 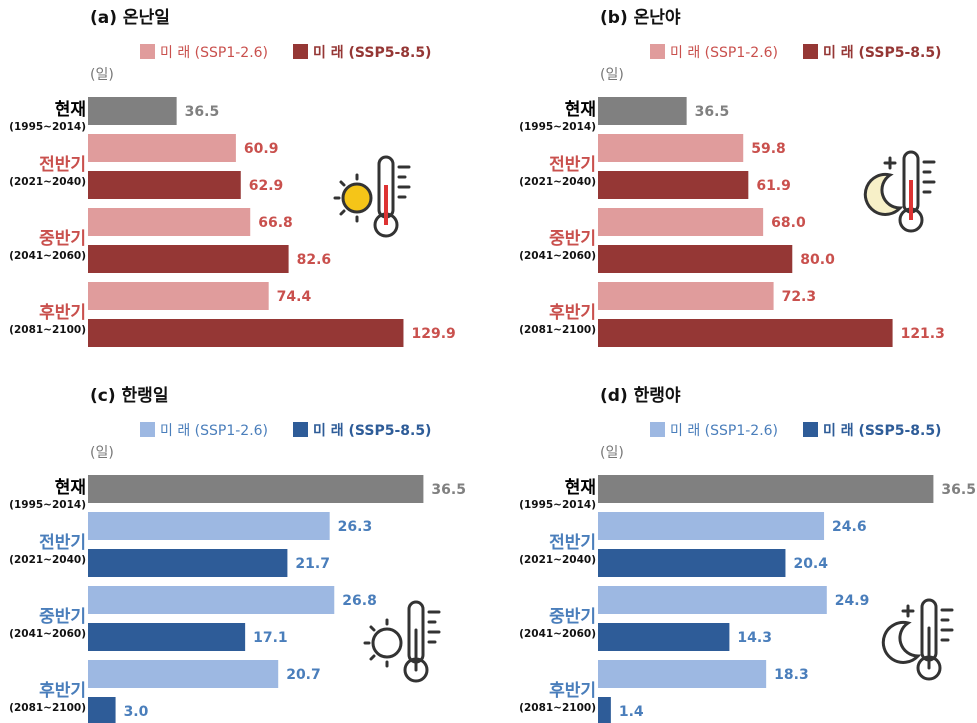 I want to click on panel-title: (c) 한랭일, so click(x=129, y=396).